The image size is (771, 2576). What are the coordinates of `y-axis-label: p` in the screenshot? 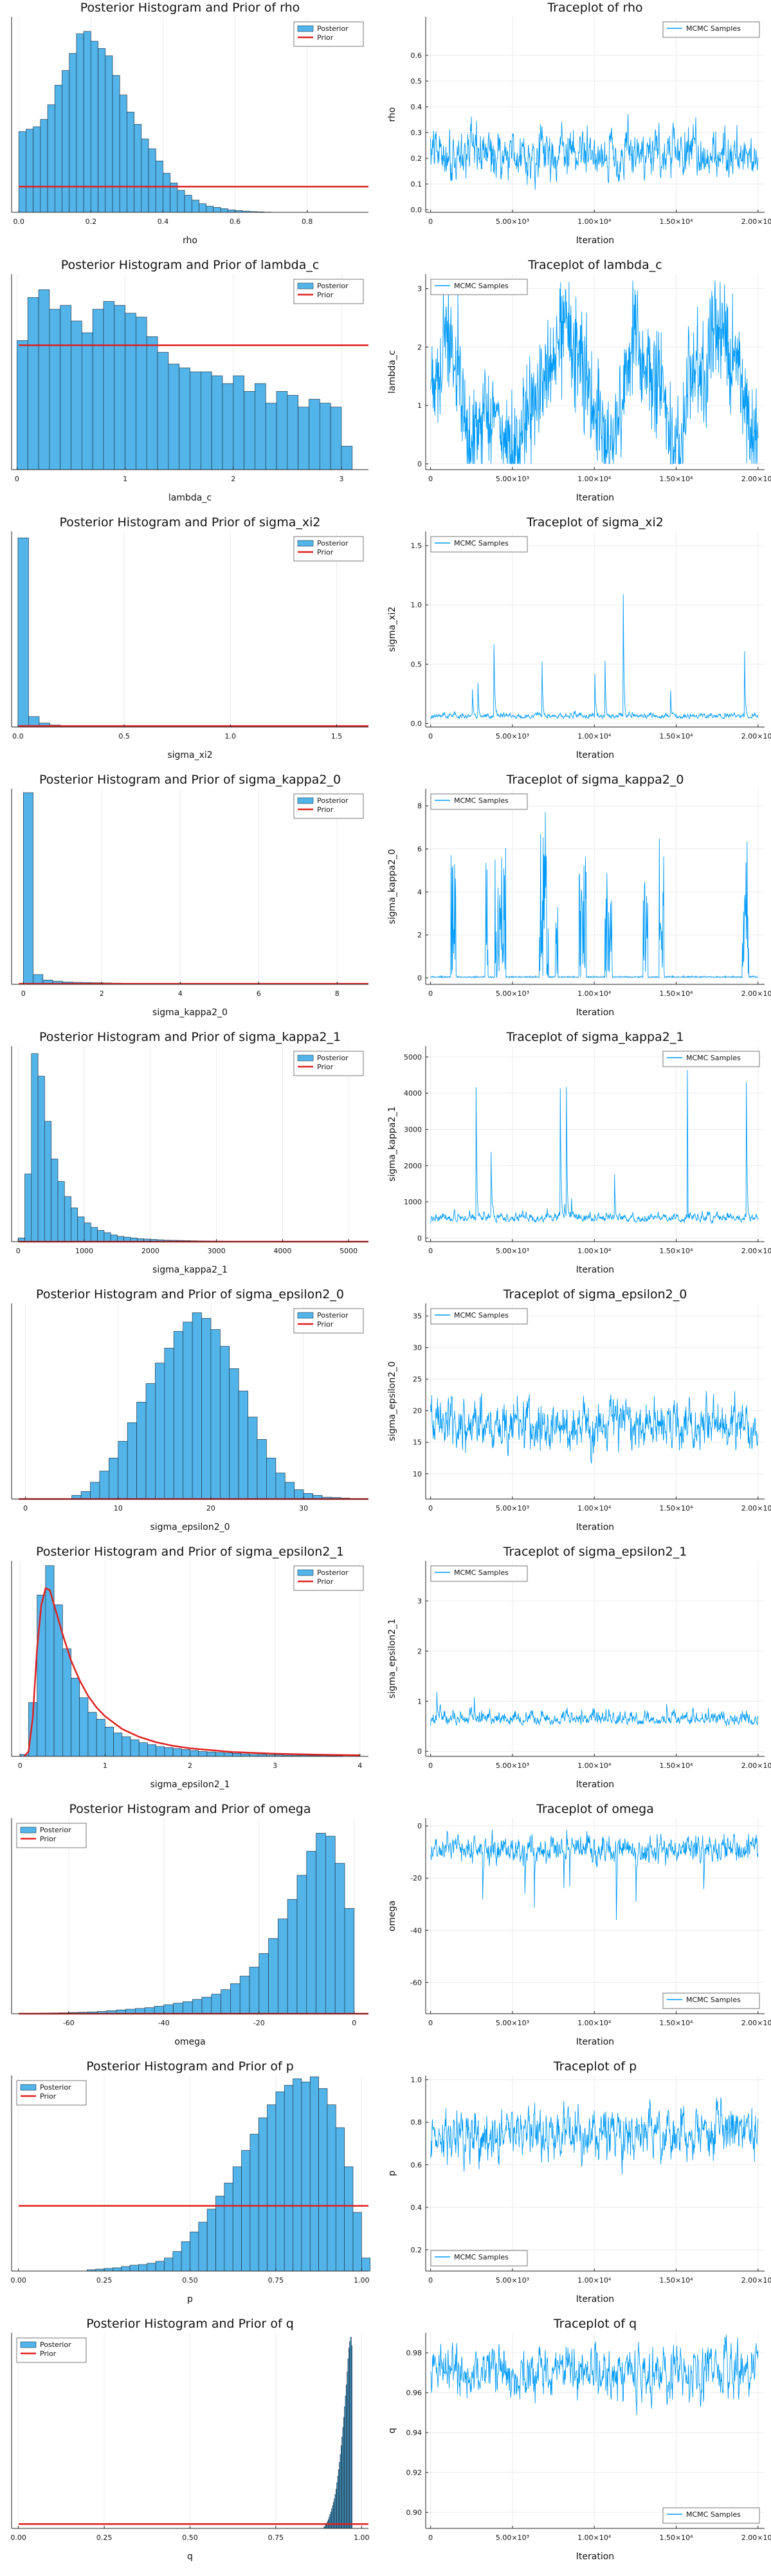 It's located at (392, 2173).